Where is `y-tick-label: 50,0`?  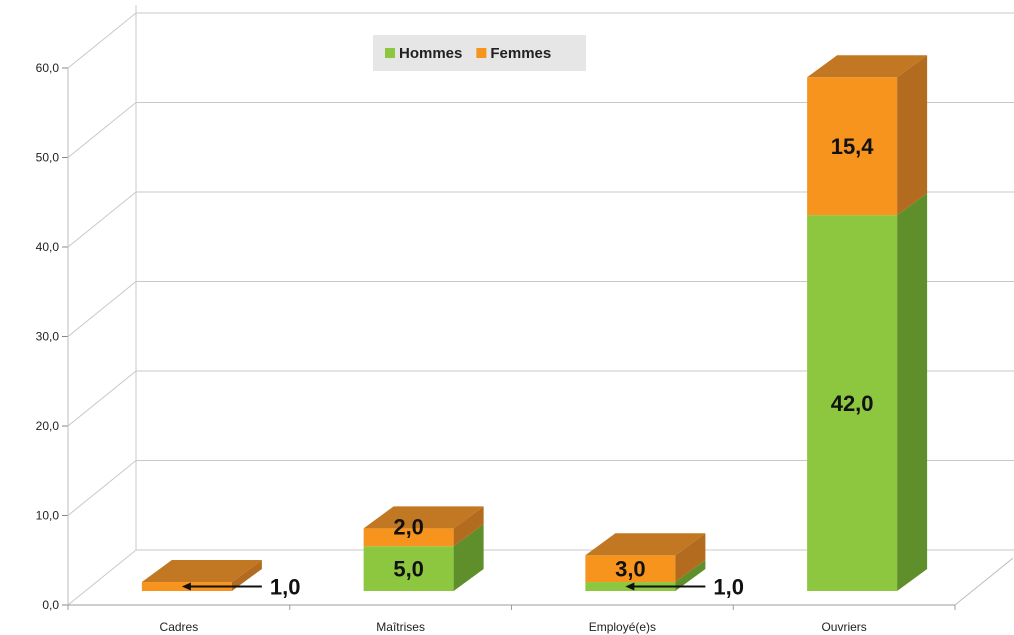 y-tick-label: 50,0 is located at coordinates (48, 158).